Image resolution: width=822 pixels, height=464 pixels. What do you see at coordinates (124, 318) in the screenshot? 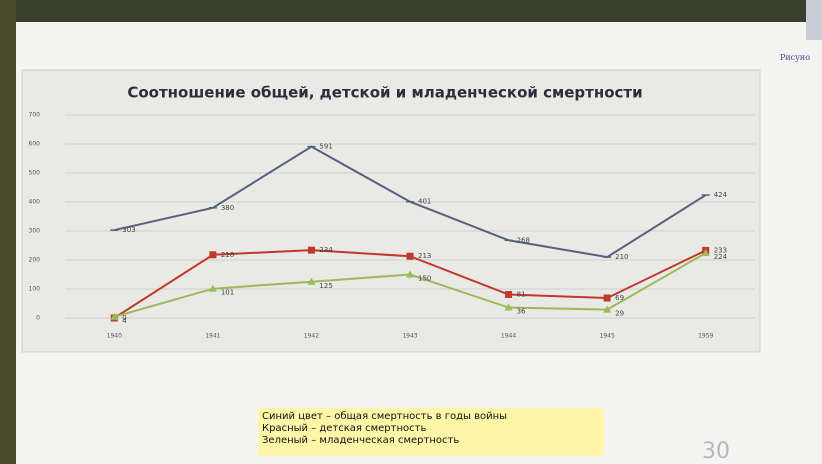
I see `data-label: 0` at bounding box center [124, 318].